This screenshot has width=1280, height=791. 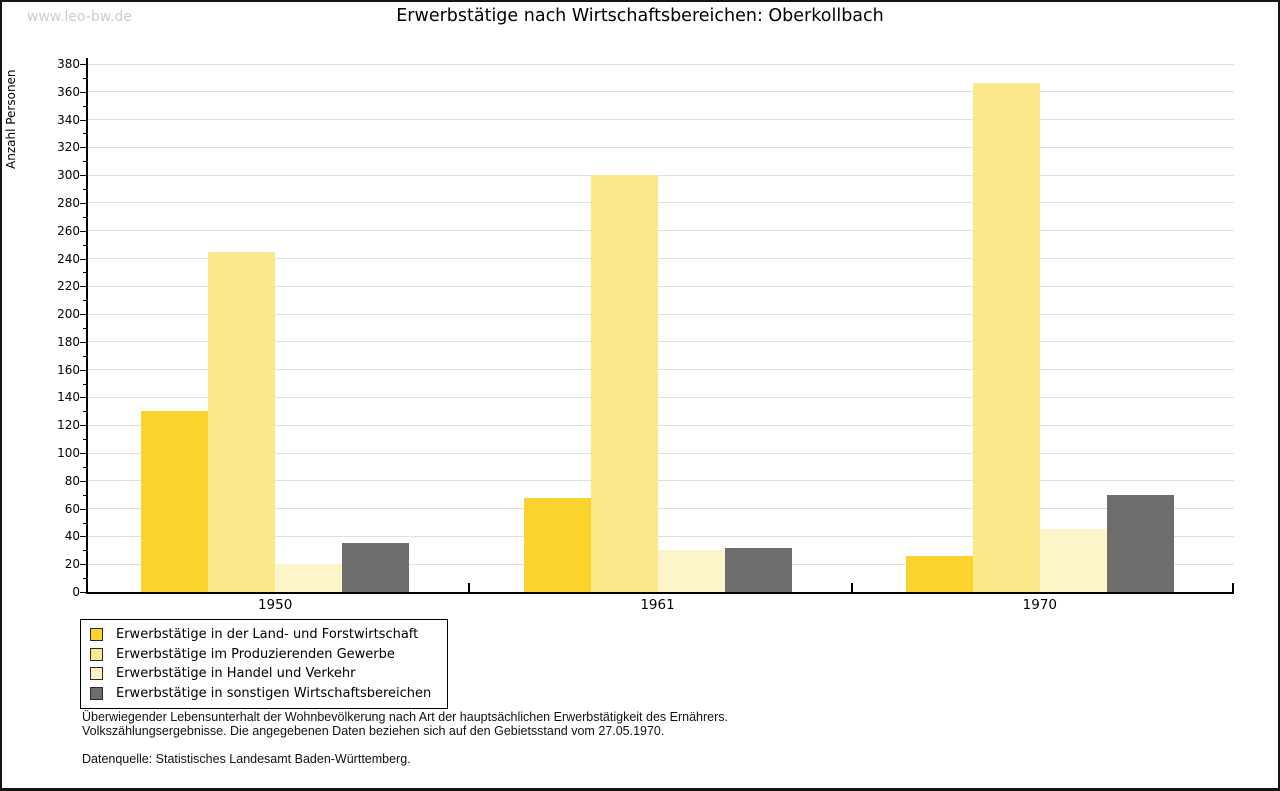 What do you see at coordinates (68, 147) in the screenshot?
I see `y-tick-label-320: 320` at bounding box center [68, 147].